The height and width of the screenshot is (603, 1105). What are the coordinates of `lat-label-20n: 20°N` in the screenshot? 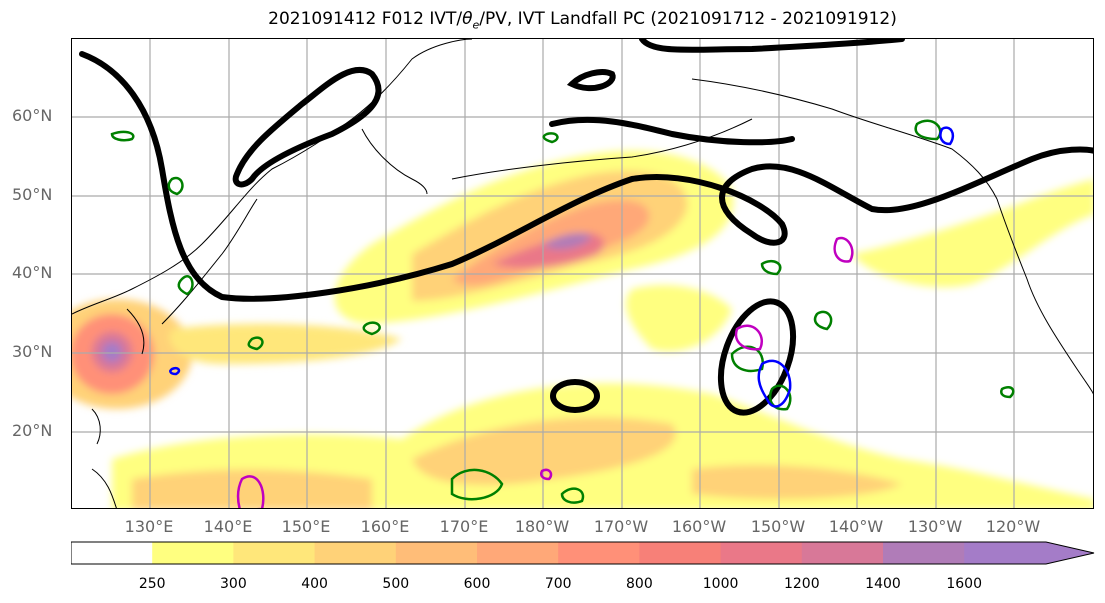 It's located at (32, 430).